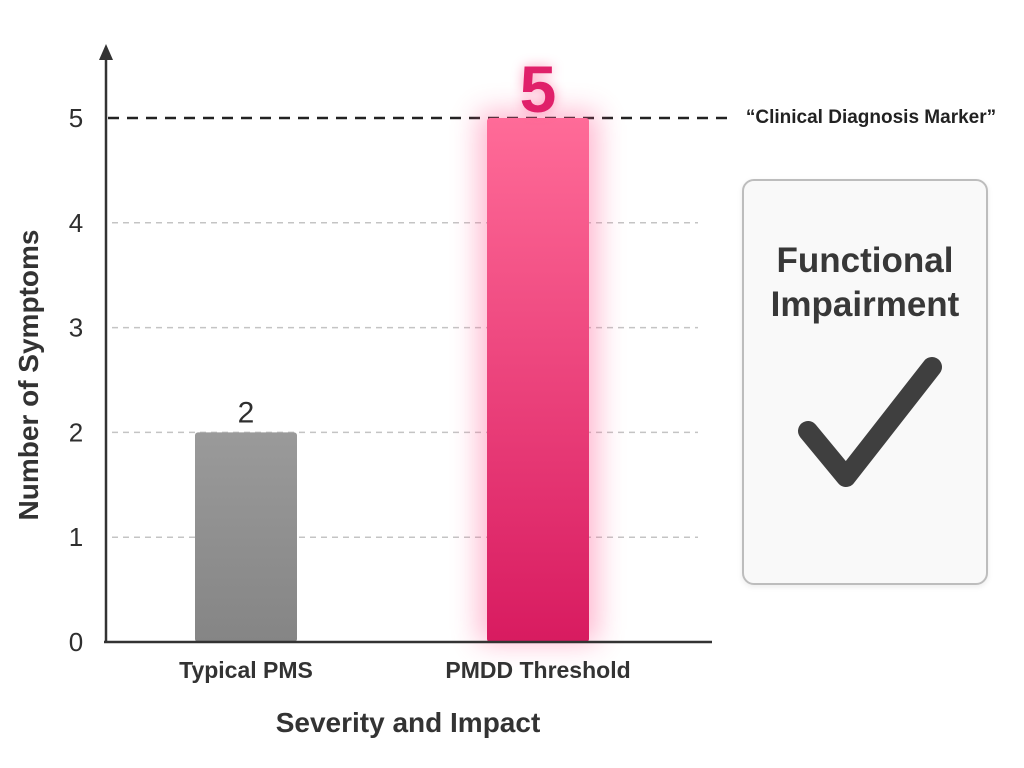 Image resolution: width=1024 pixels, height=768 pixels. What do you see at coordinates (76, 642) in the screenshot?
I see `y-tick-label: 0` at bounding box center [76, 642].